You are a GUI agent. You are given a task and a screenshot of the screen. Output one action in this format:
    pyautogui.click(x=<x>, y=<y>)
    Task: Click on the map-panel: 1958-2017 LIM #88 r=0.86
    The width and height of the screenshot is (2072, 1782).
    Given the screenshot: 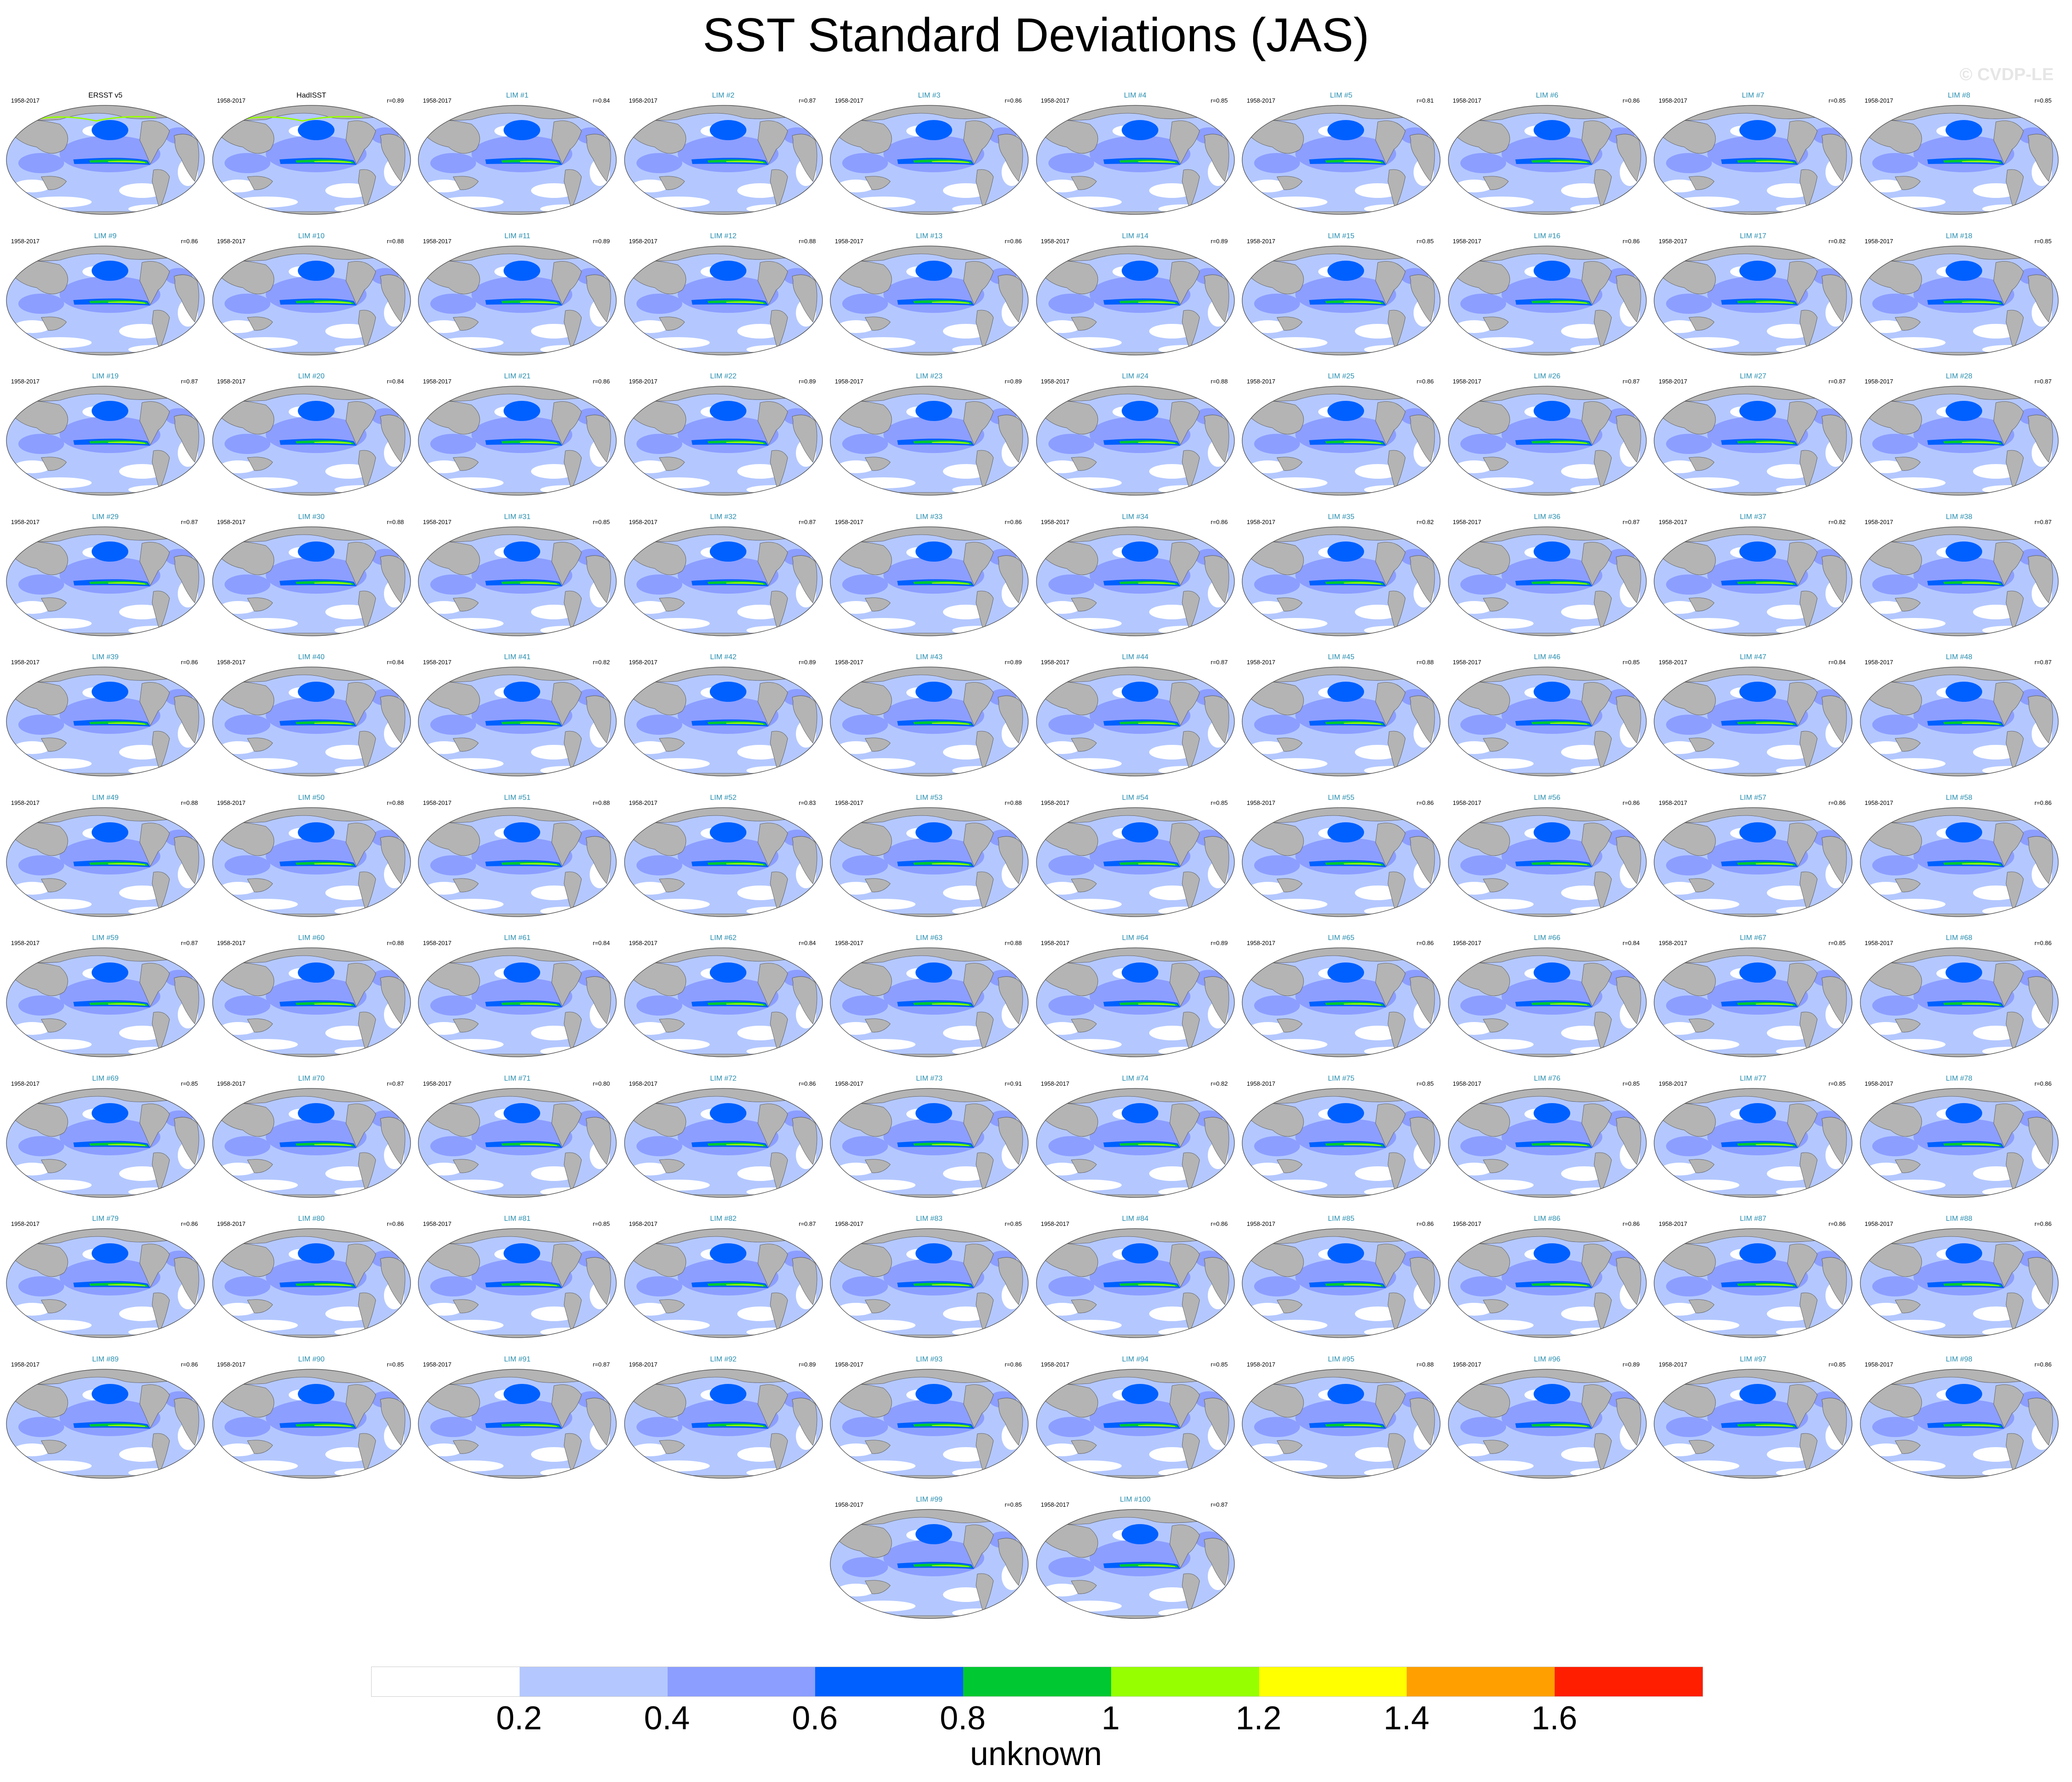 What is the action you would take?
    pyautogui.click(x=1959, y=1276)
    